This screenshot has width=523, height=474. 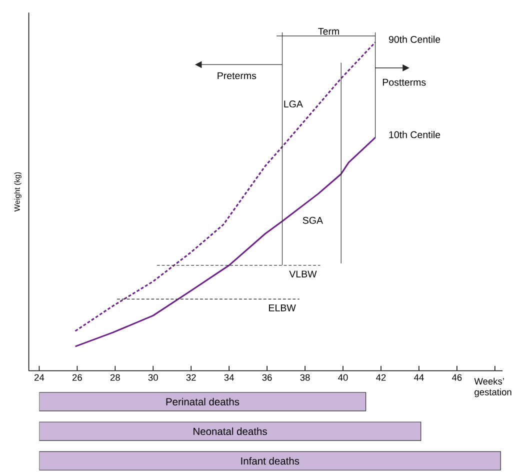 What do you see at coordinates (77, 377) in the screenshot?
I see `x-tick-label: 26` at bounding box center [77, 377].